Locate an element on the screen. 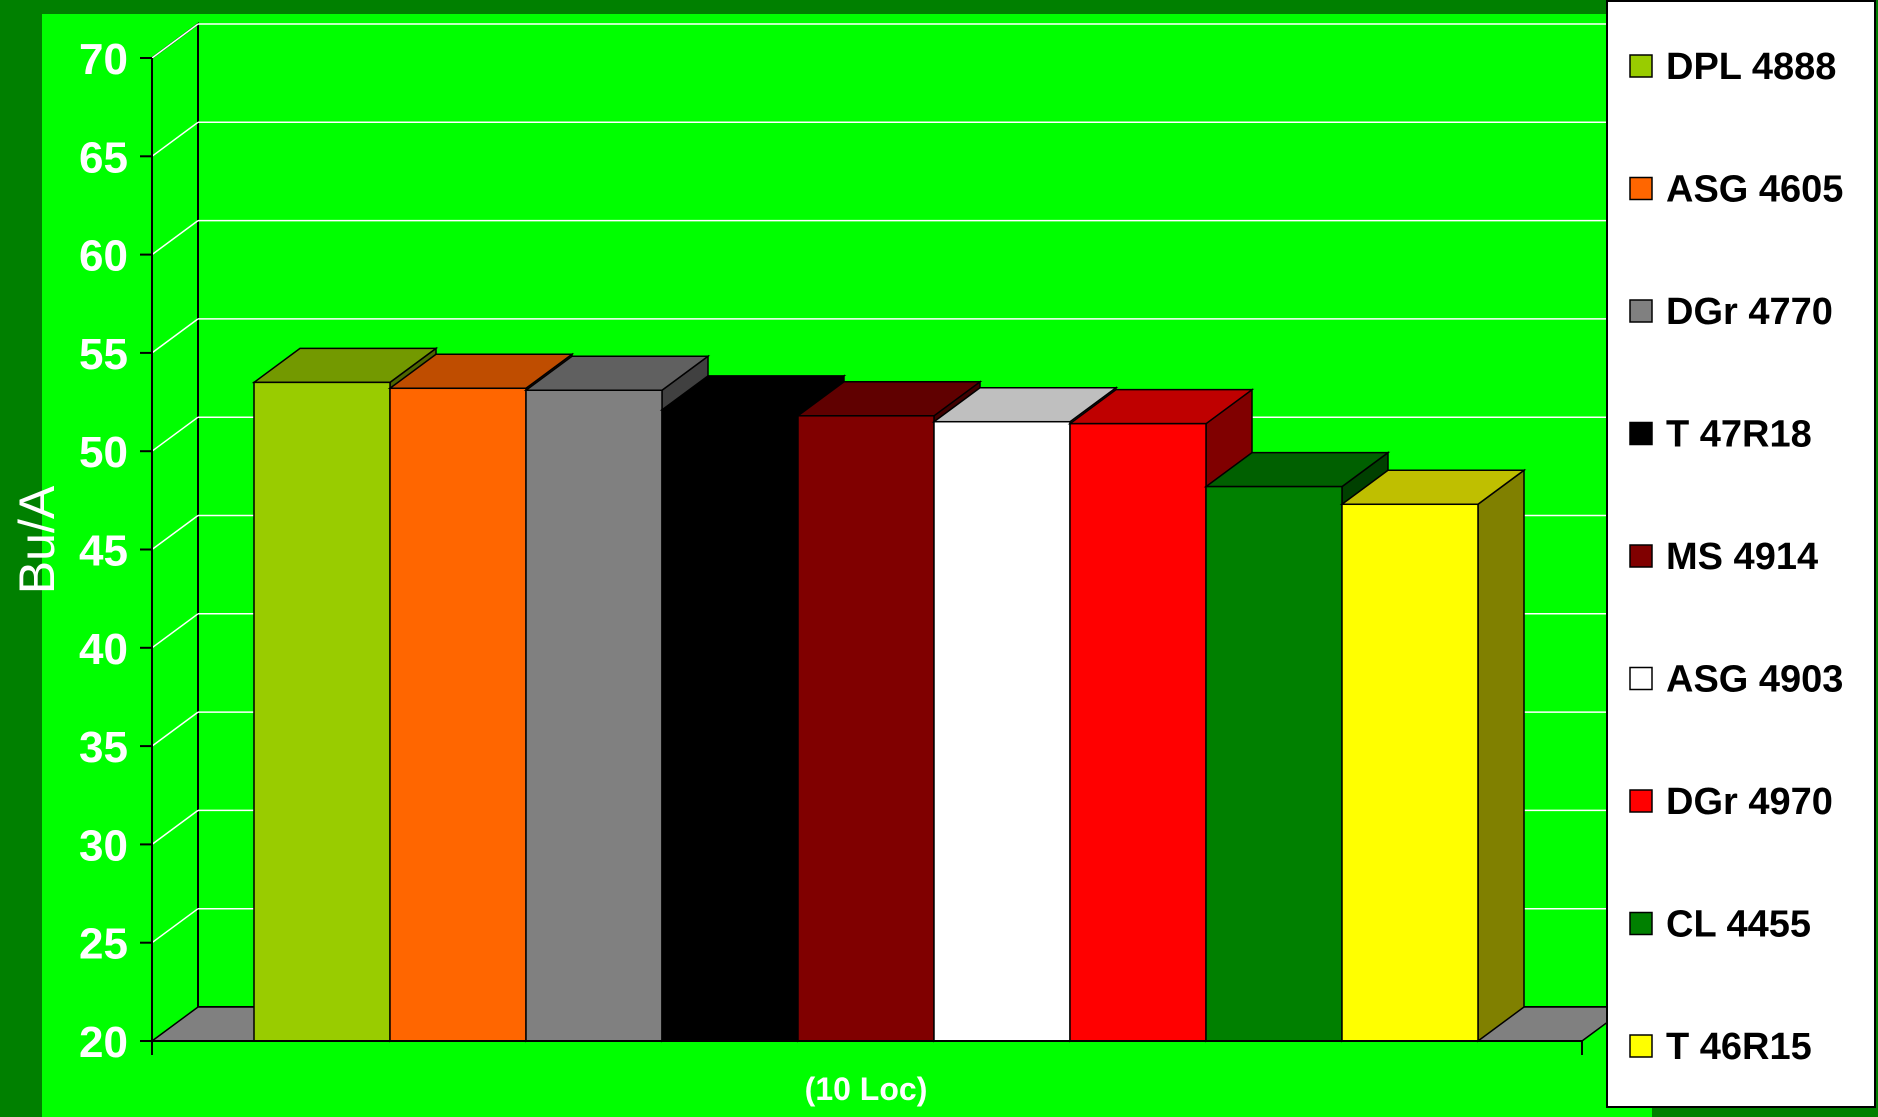 This screenshot has height=1117, width=1878. legend-label: DGr 4970 is located at coordinates (1749, 802).